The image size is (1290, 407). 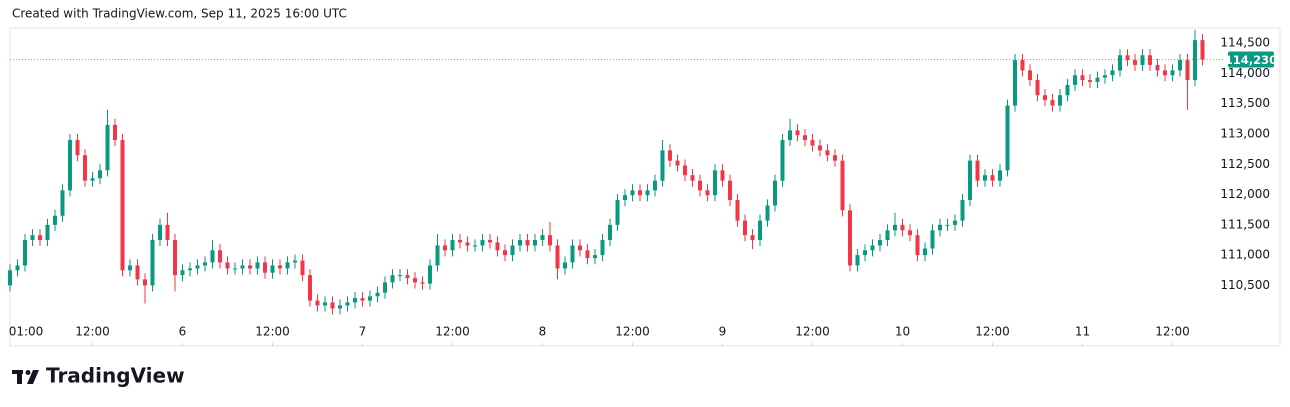 What do you see at coordinates (115, 376) in the screenshot?
I see `brand: TradingView` at bounding box center [115, 376].